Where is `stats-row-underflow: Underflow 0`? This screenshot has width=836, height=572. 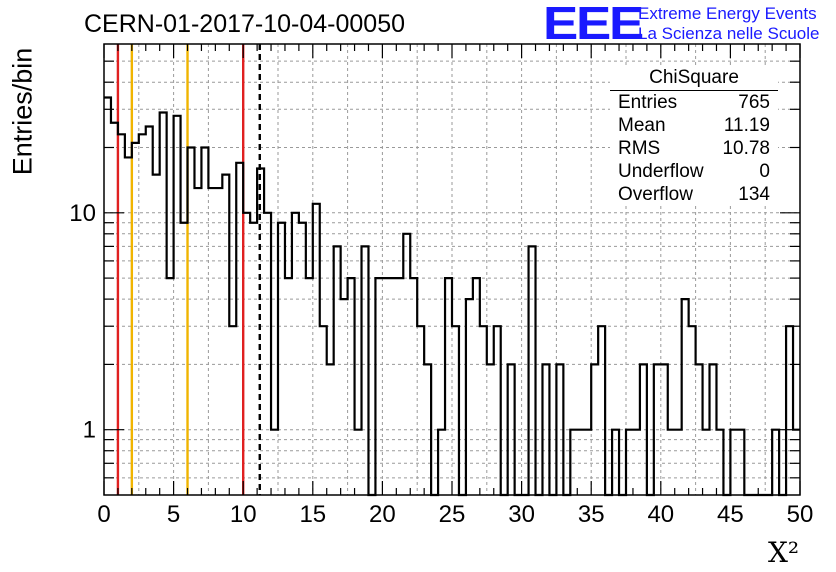 stats-row-underflow: Underflow 0 is located at coordinates (694, 171).